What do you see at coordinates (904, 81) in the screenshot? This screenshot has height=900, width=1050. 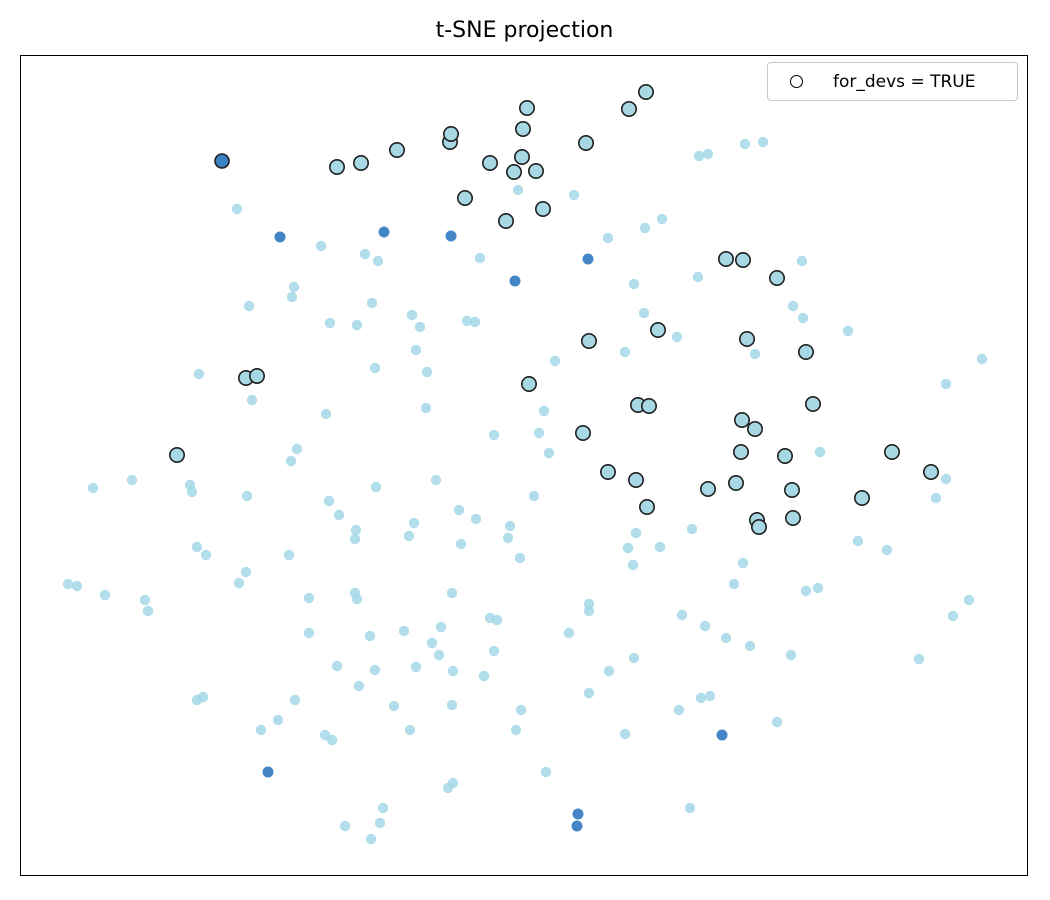 I see `legend-label: for_devs = TRUE` at bounding box center [904, 81].